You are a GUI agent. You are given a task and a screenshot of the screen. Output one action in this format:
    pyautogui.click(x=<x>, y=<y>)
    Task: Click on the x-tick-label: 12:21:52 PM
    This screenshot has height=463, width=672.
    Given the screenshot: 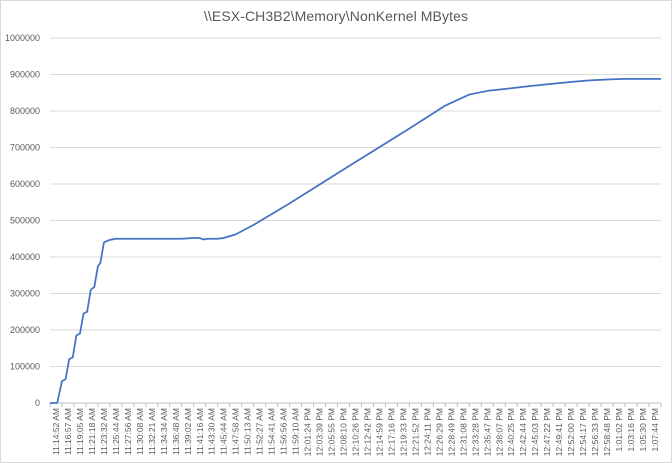 What is the action you would take?
    pyautogui.click(x=415, y=432)
    